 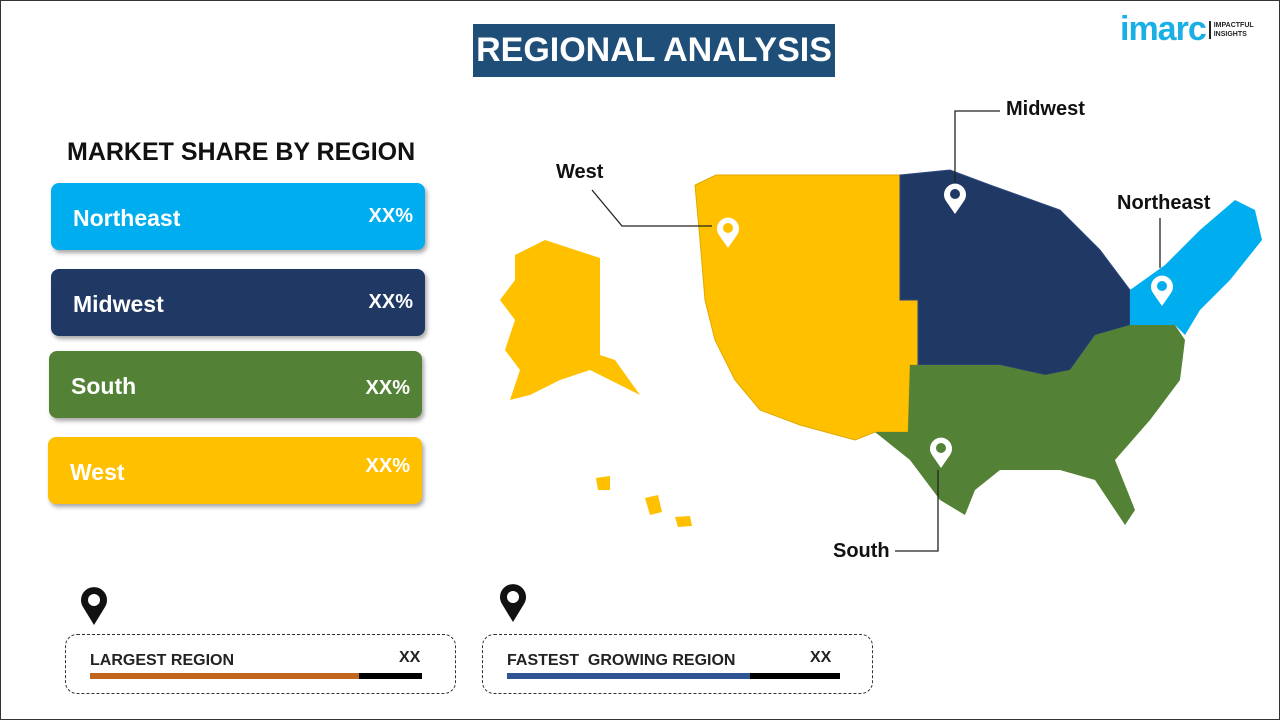 I want to click on region-bar-northeast: Northeast XX%, so click(x=238, y=216).